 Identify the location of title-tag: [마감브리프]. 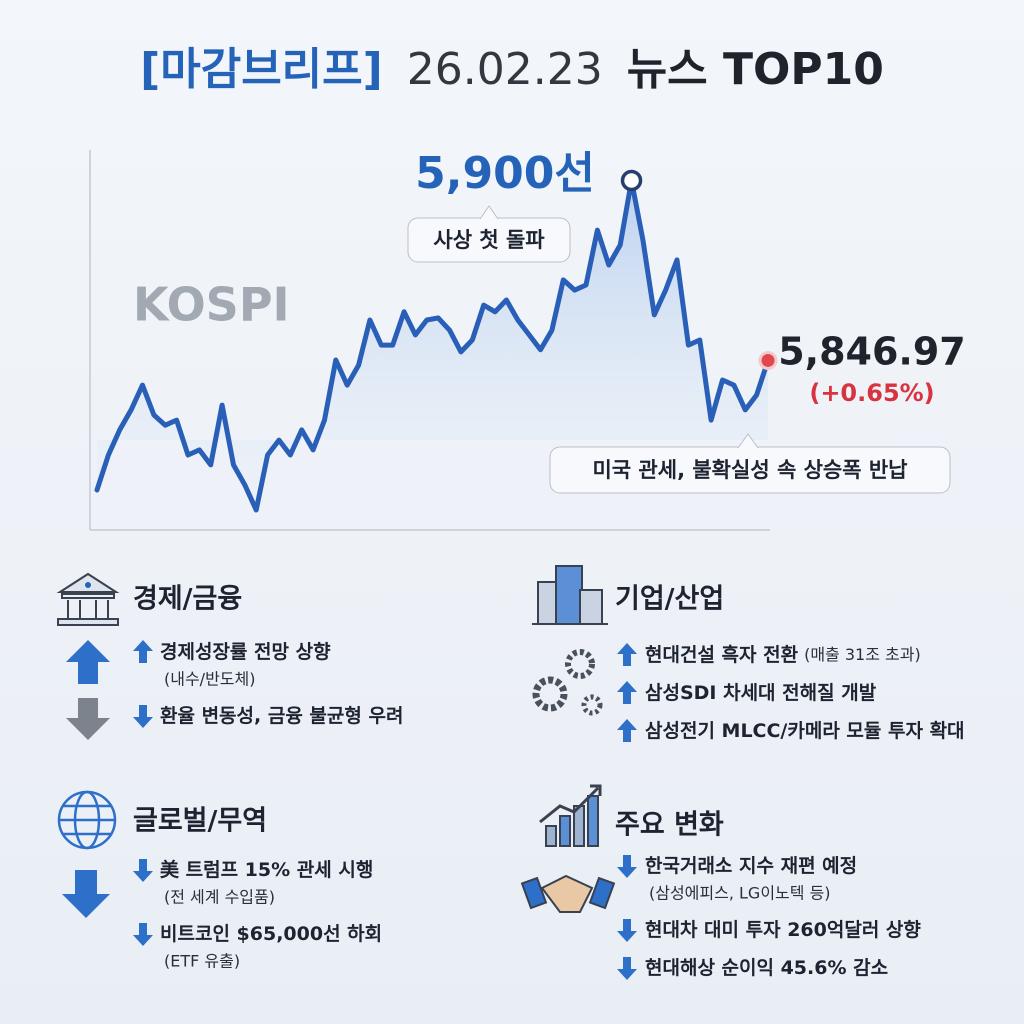
(261, 69).